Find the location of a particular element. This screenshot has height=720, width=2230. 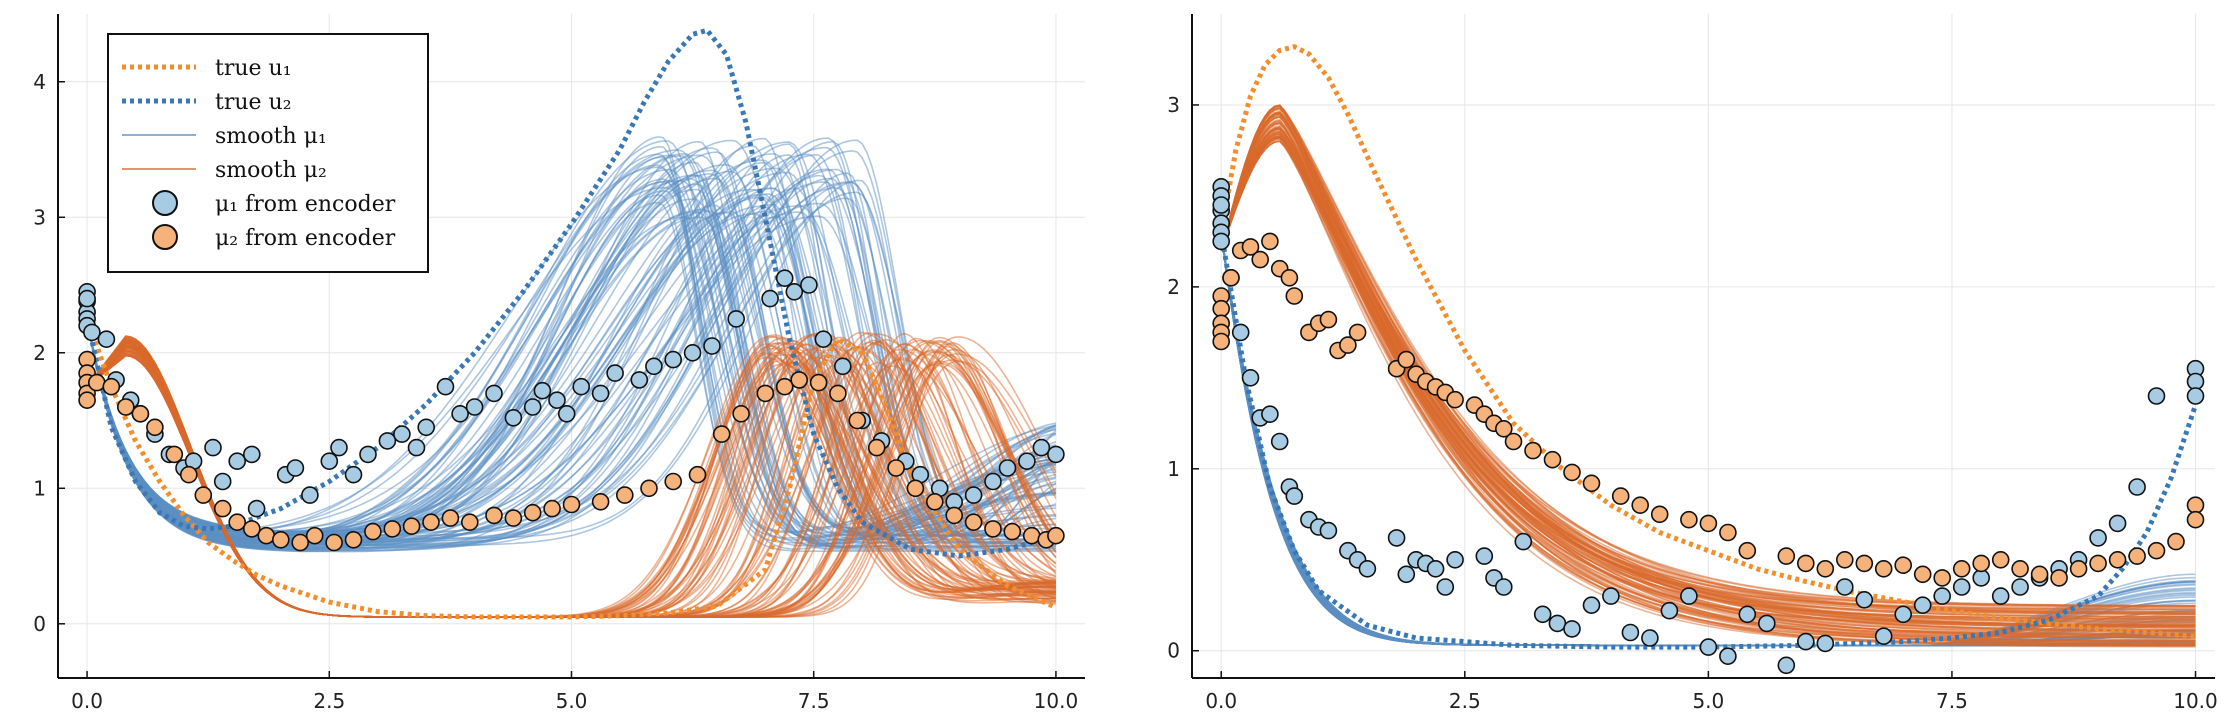

legend-swatch-mu1-encoder is located at coordinates (165, 203).